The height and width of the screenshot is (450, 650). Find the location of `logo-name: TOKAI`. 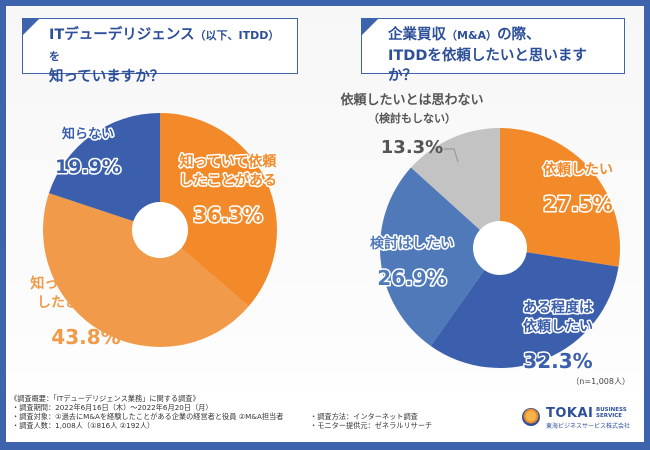

logo-name: TOKAI is located at coordinates (570, 413).